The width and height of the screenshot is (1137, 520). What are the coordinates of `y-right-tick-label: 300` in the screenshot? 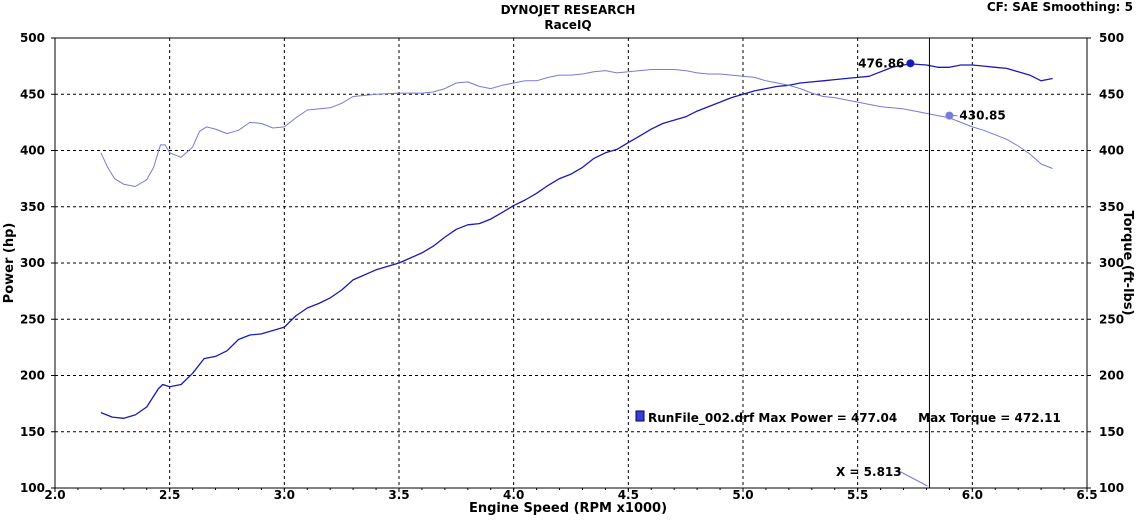 It's located at (1111, 263).